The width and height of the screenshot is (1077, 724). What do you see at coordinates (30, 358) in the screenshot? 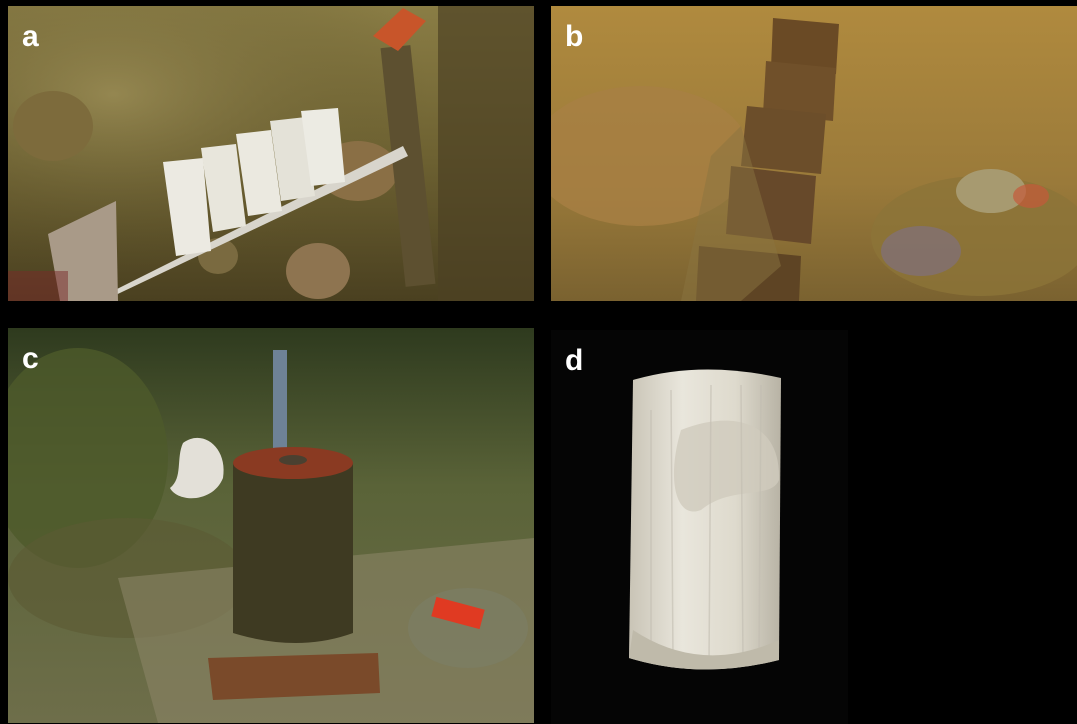
I see `panel-label-c: c` at bounding box center [30, 358].